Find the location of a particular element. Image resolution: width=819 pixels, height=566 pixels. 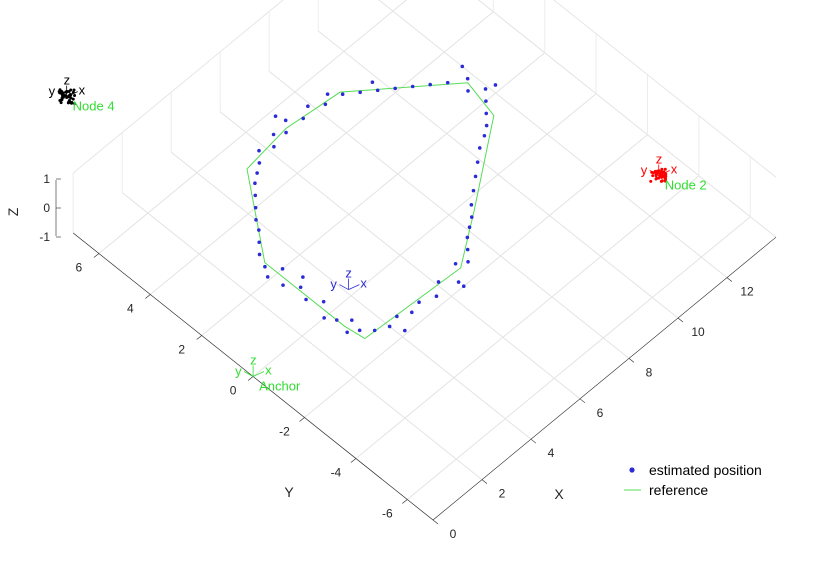

y-tick-label: 0 is located at coordinates (233, 391).